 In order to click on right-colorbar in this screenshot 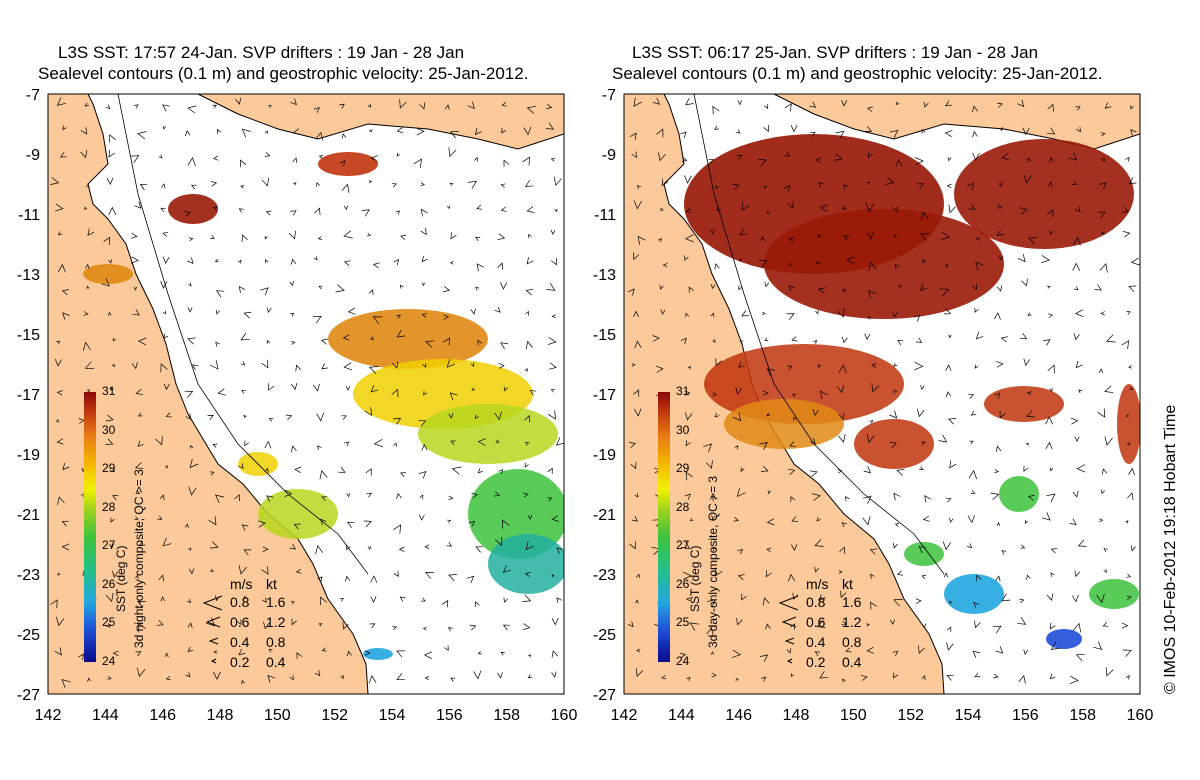, I will do `click(664, 527)`.